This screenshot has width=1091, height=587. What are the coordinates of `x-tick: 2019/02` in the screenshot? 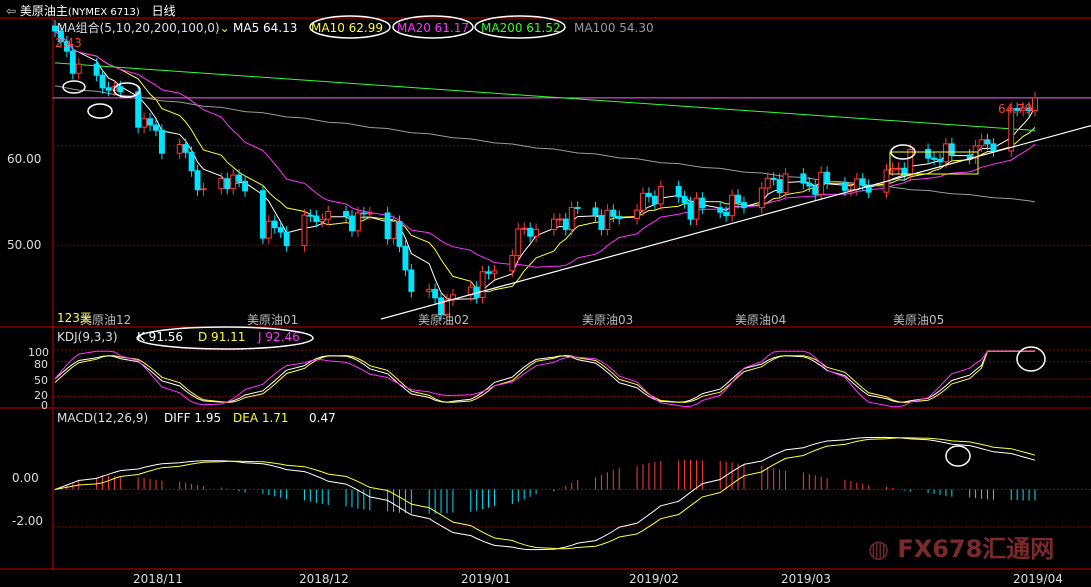 It's located at (654, 579).